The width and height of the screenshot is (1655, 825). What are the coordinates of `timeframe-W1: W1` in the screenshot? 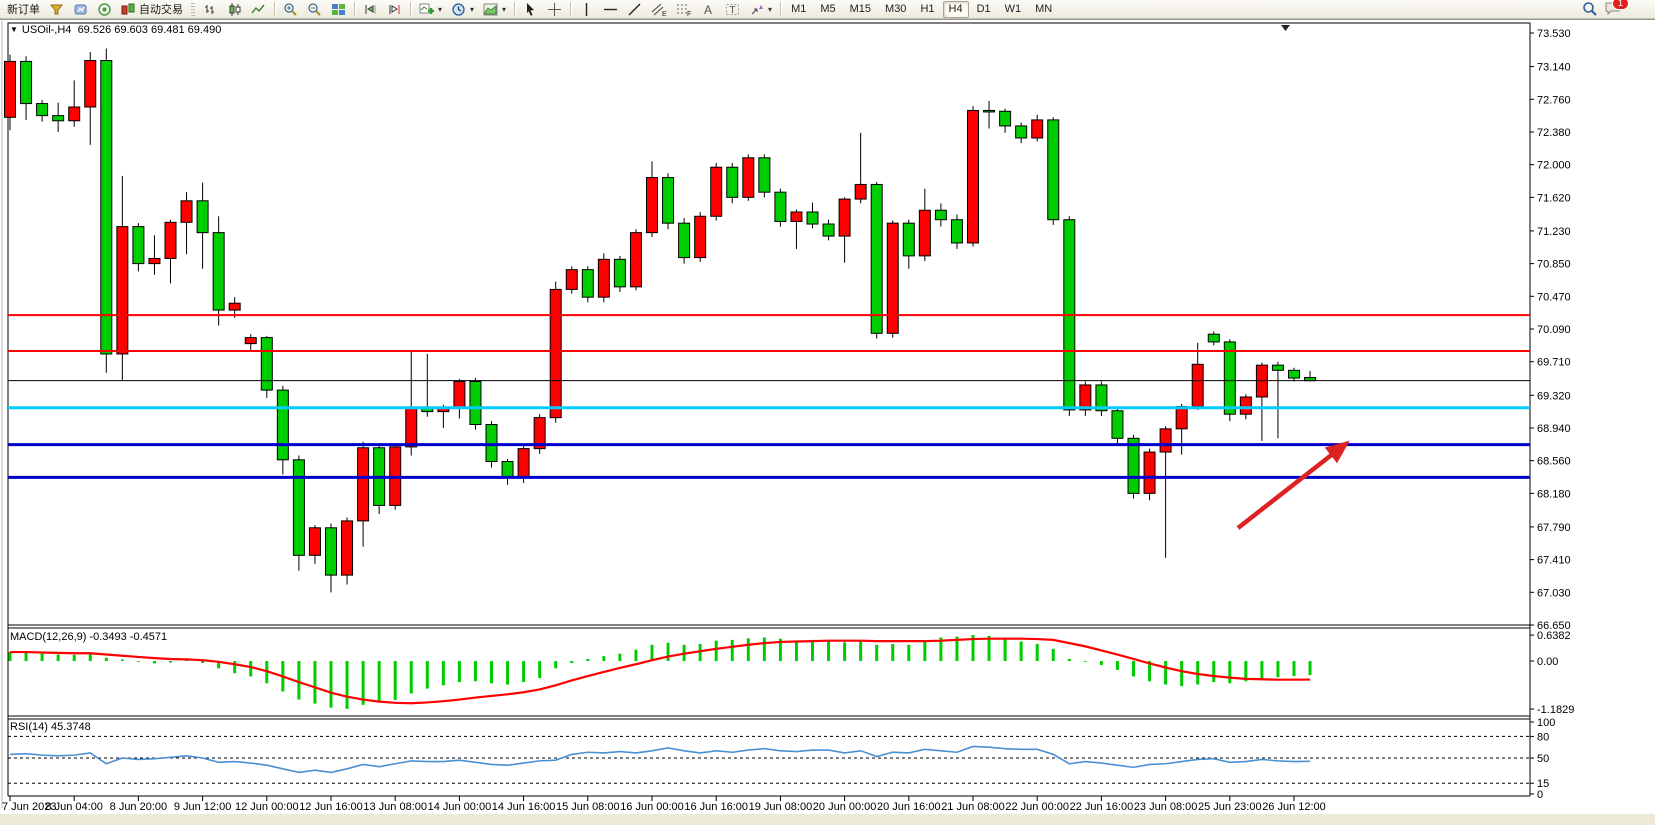 It's located at (1013, 8).